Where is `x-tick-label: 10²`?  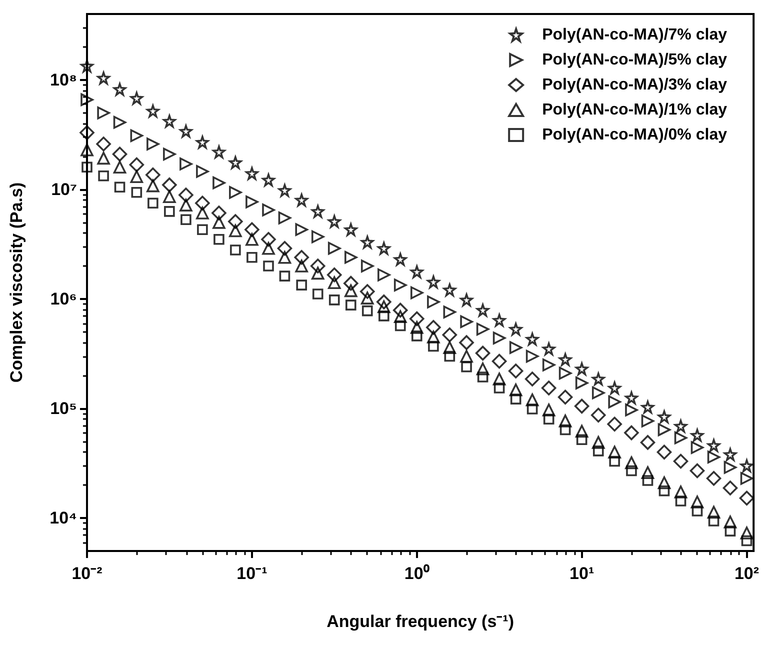
x-tick-label: 10² is located at coordinates (747, 573).